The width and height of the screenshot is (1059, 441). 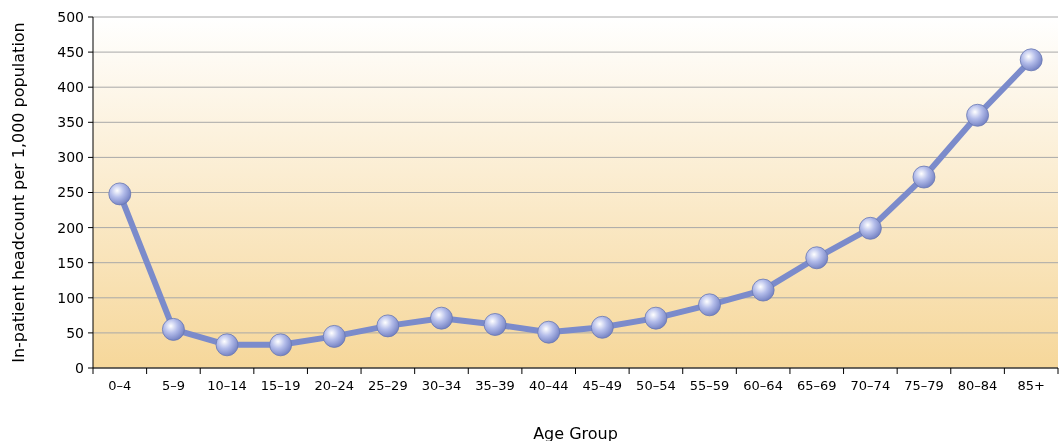 I want to click on y-tick-label: 300, so click(x=70, y=157).